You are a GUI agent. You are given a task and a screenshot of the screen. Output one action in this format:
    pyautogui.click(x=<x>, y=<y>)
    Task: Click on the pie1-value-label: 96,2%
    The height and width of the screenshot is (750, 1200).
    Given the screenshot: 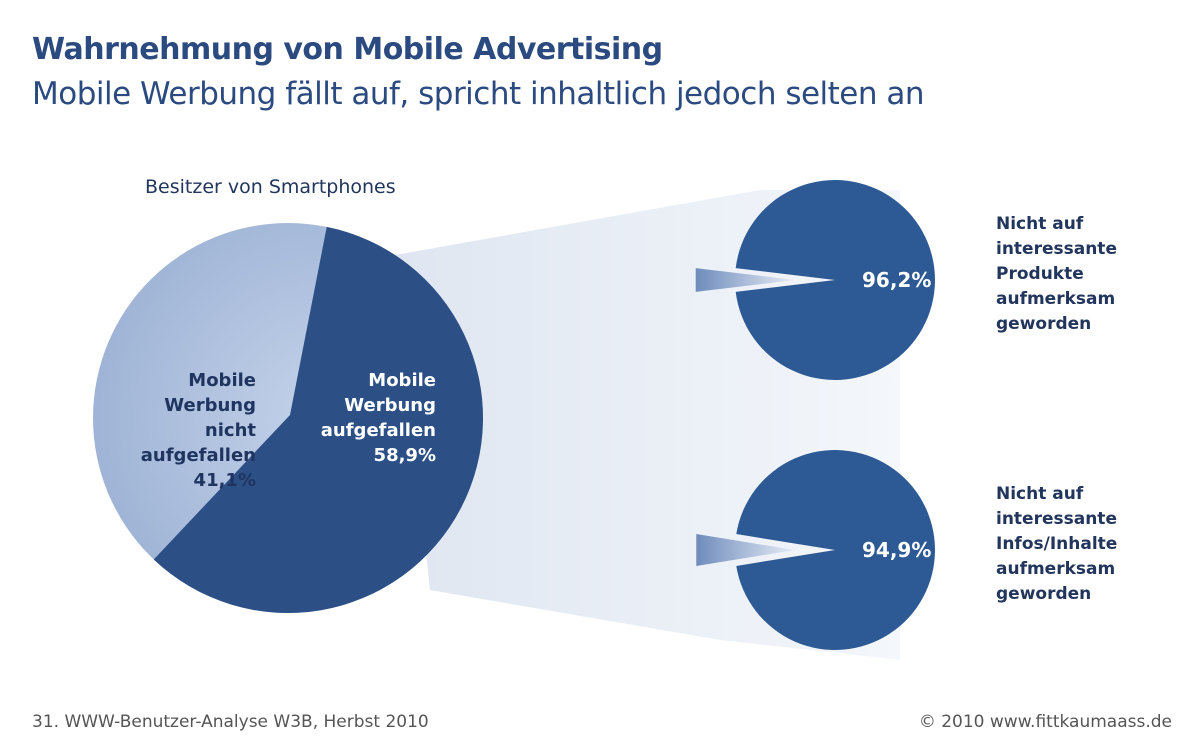 What is the action you would take?
    pyautogui.click(x=897, y=280)
    